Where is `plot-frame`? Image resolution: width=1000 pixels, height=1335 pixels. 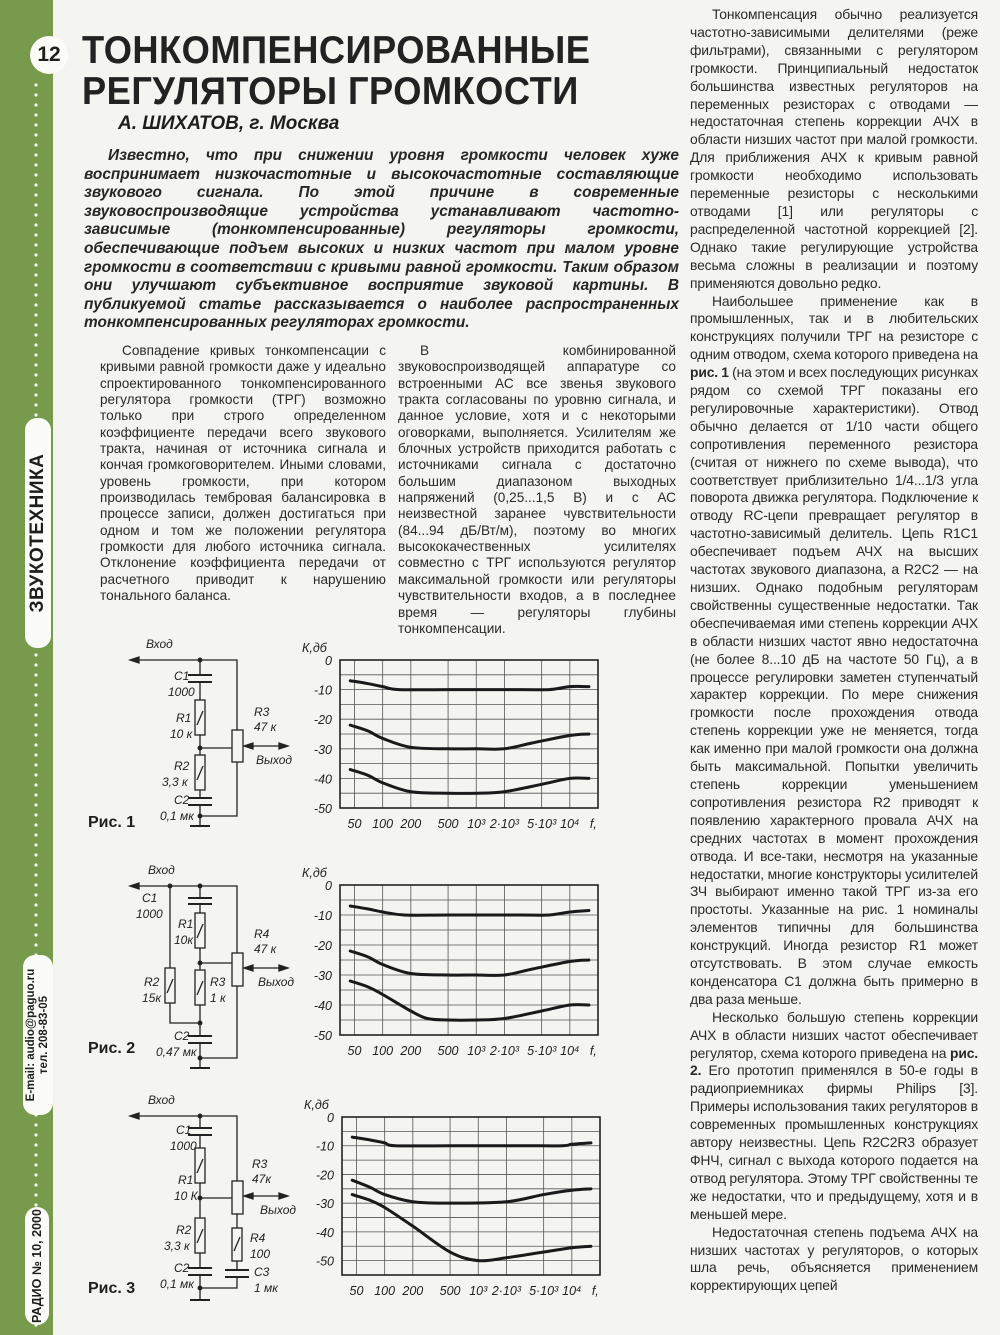
plot-frame is located at coordinates (469, 734).